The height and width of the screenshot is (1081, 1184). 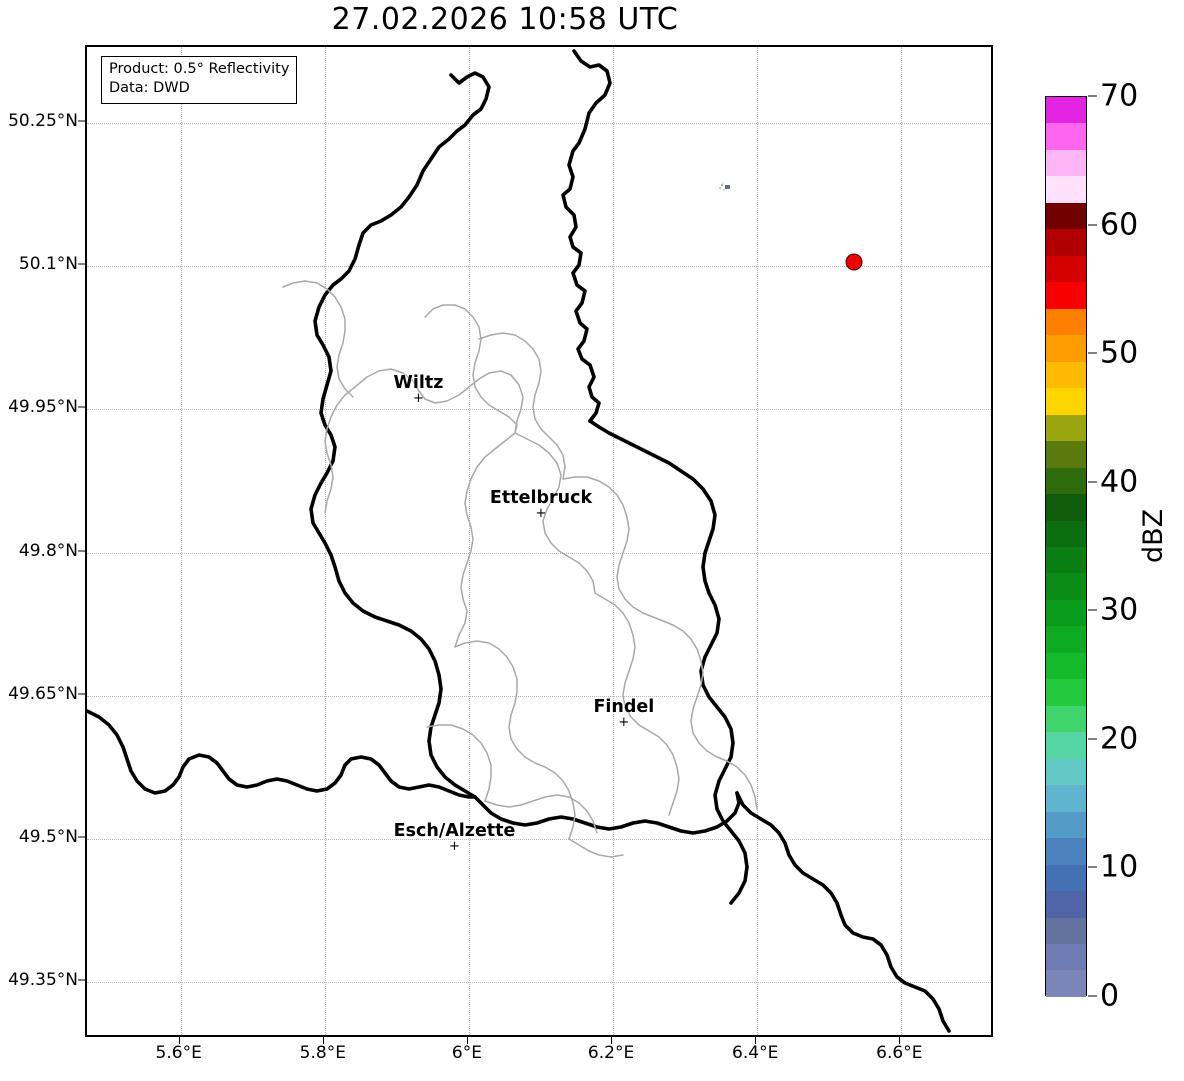 What do you see at coordinates (1119, 867) in the screenshot?
I see `colorbar-tick-label: 10` at bounding box center [1119, 867].